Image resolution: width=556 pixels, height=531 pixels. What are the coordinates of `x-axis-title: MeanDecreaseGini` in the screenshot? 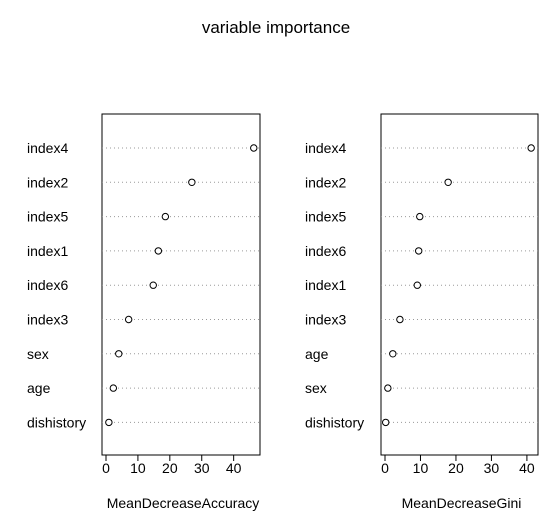 It's located at (462, 503).